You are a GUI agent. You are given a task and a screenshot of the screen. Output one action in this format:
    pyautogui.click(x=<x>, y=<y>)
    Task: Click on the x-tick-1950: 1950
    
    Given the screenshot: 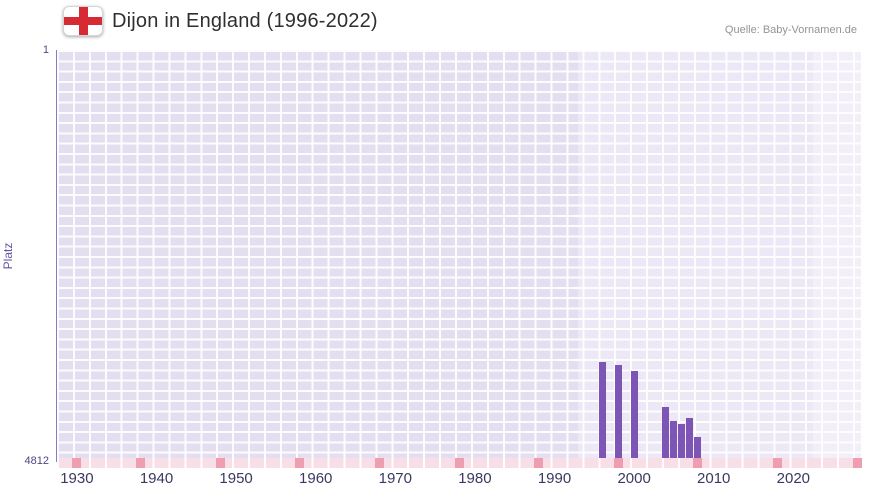 What is the action you would take?
    pyautogui.click(x=236, y=478)
    